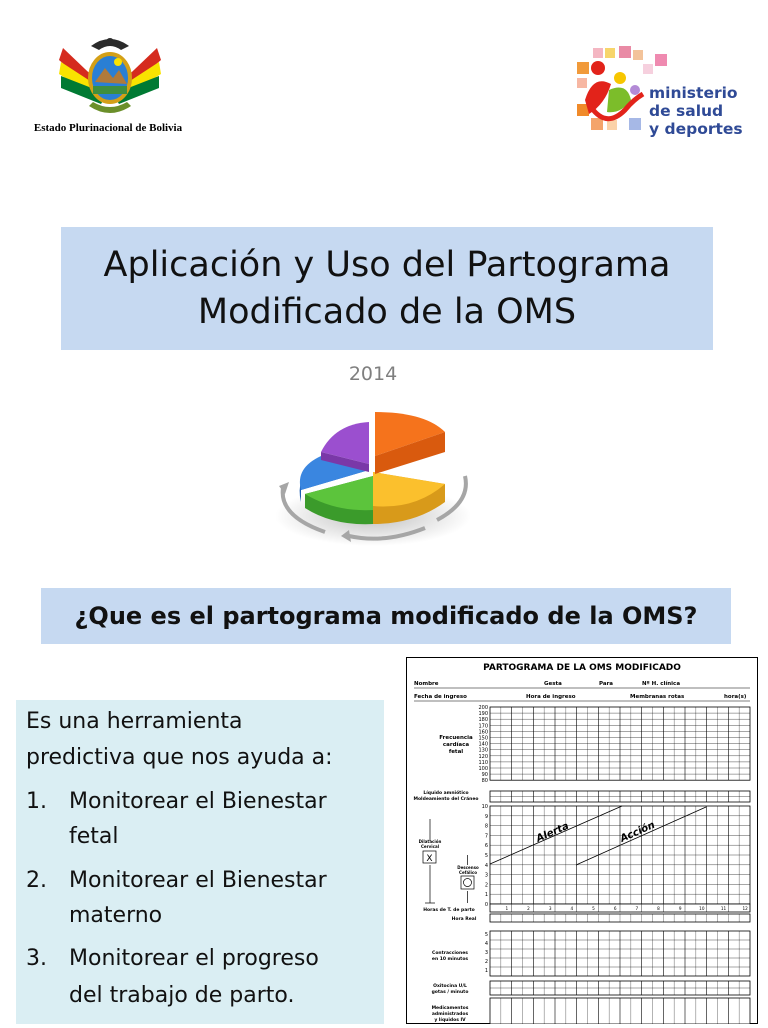  I want to click on fhr-label-2: cardíaca, so click(456, 744).